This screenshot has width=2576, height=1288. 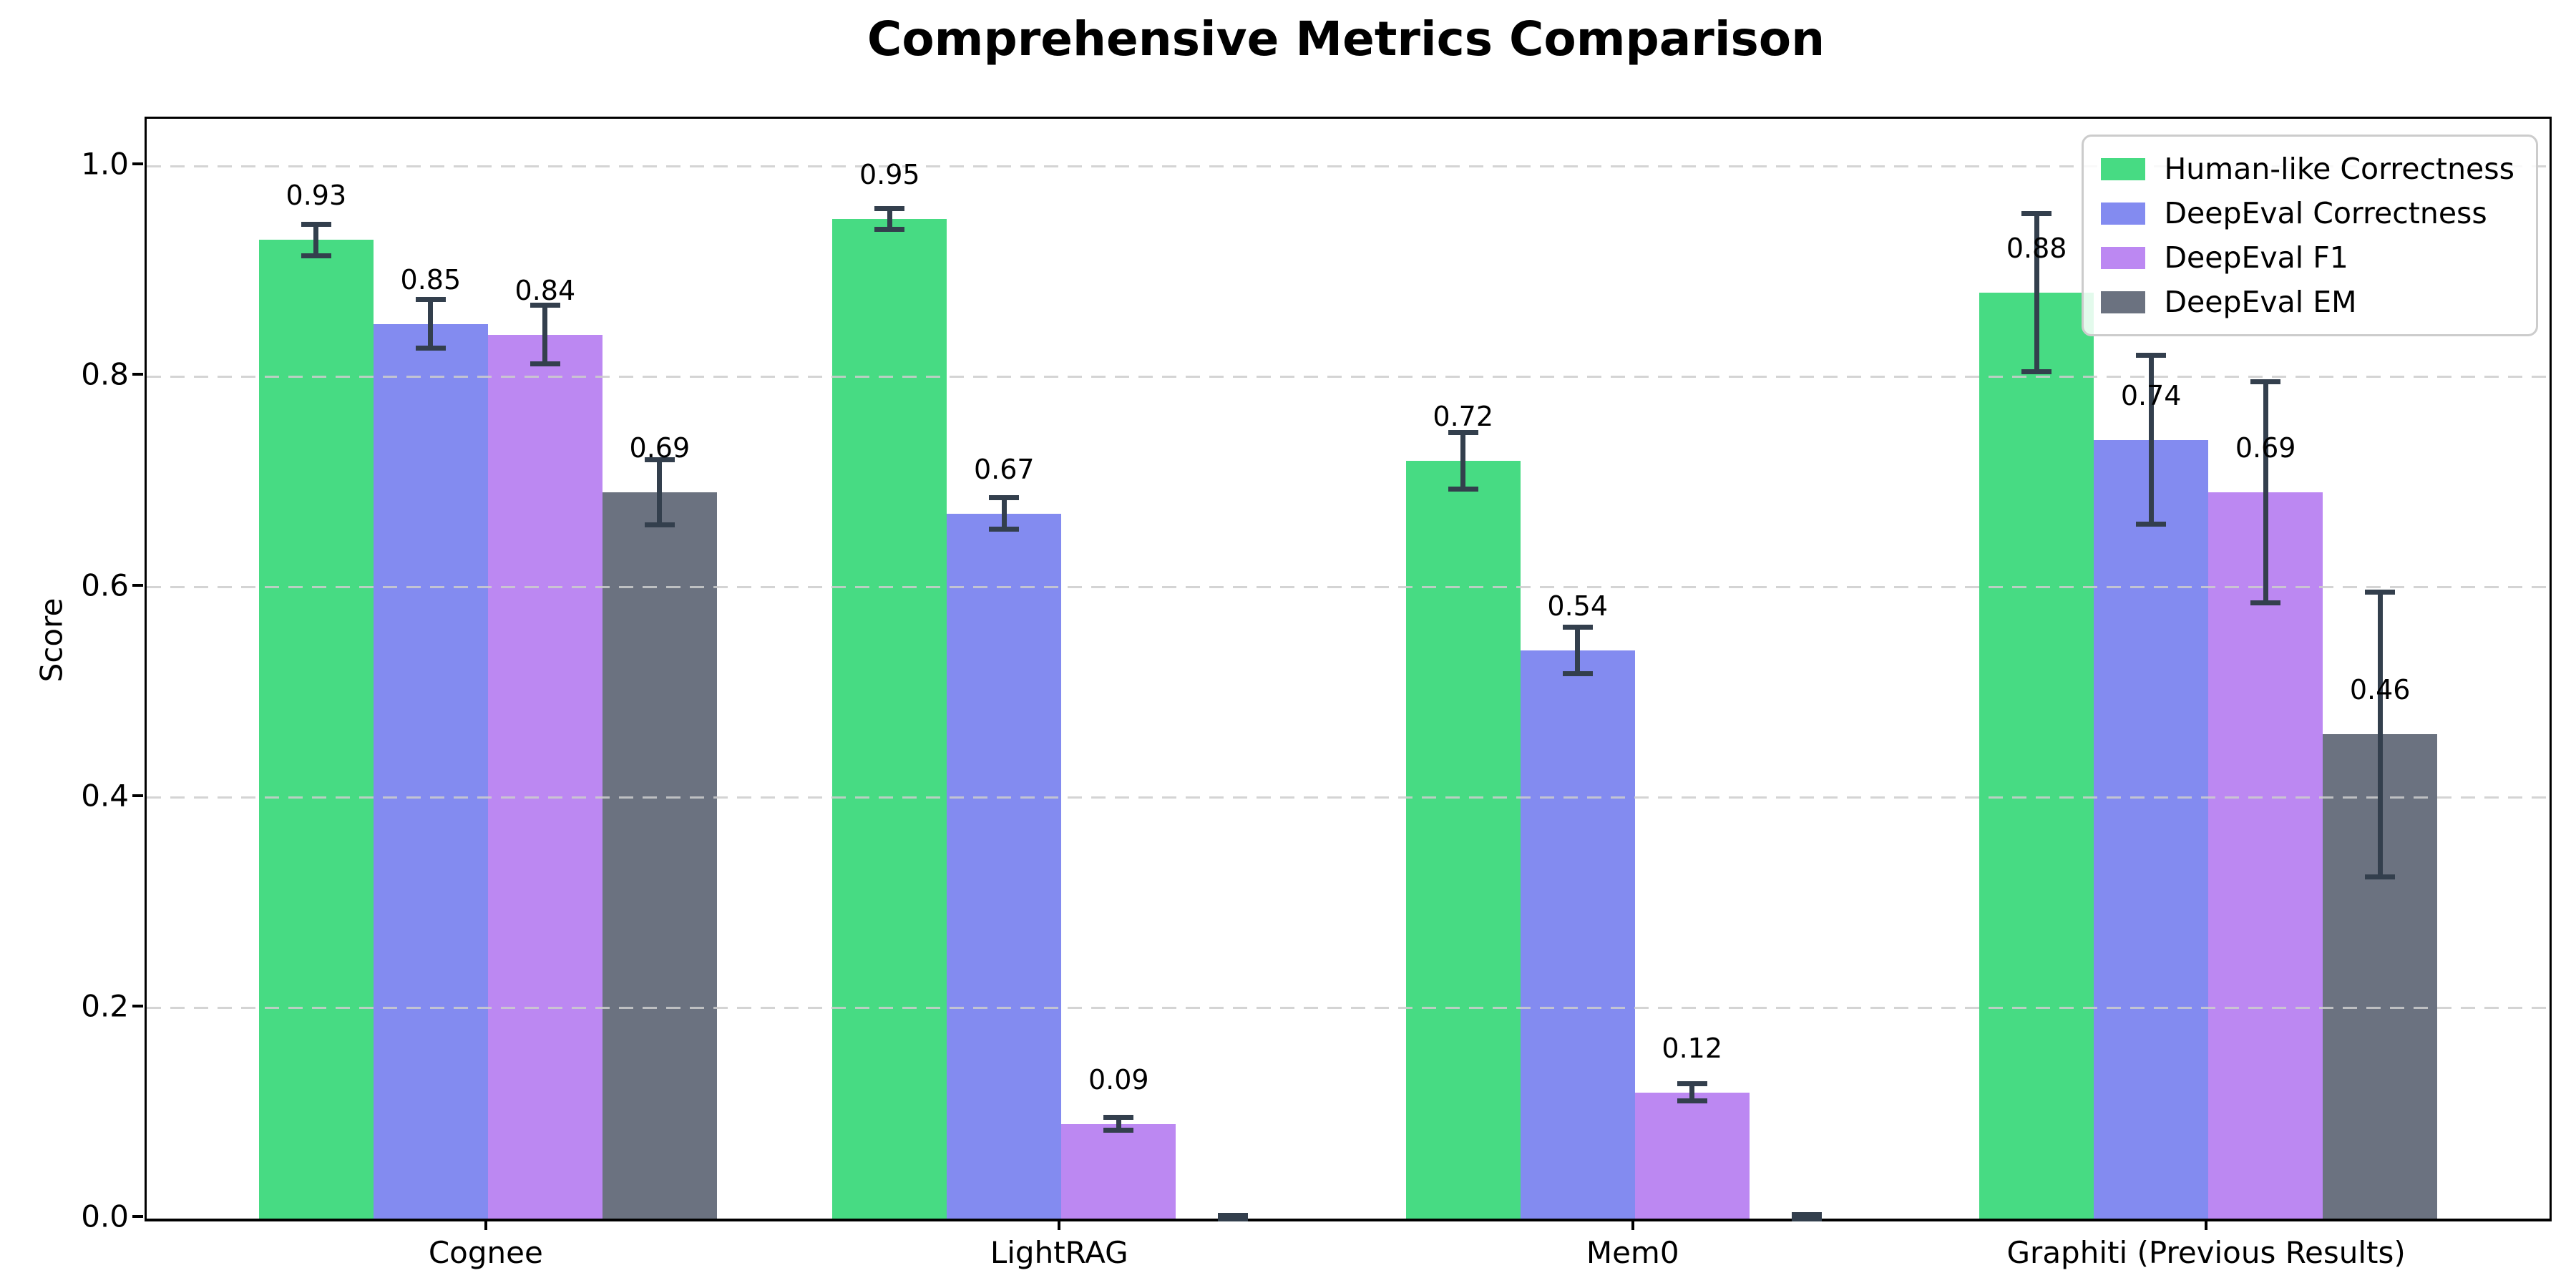 What do you see at coordinates (137, 164) in the screenshot?
I see `y-tick-mark-1.0` at bounding box center [137, 164].